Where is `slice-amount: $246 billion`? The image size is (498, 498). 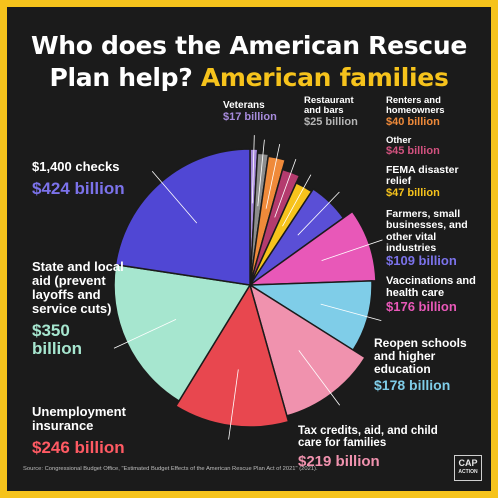 slice-amount: $246 billion is located at coordinates (78, 448).